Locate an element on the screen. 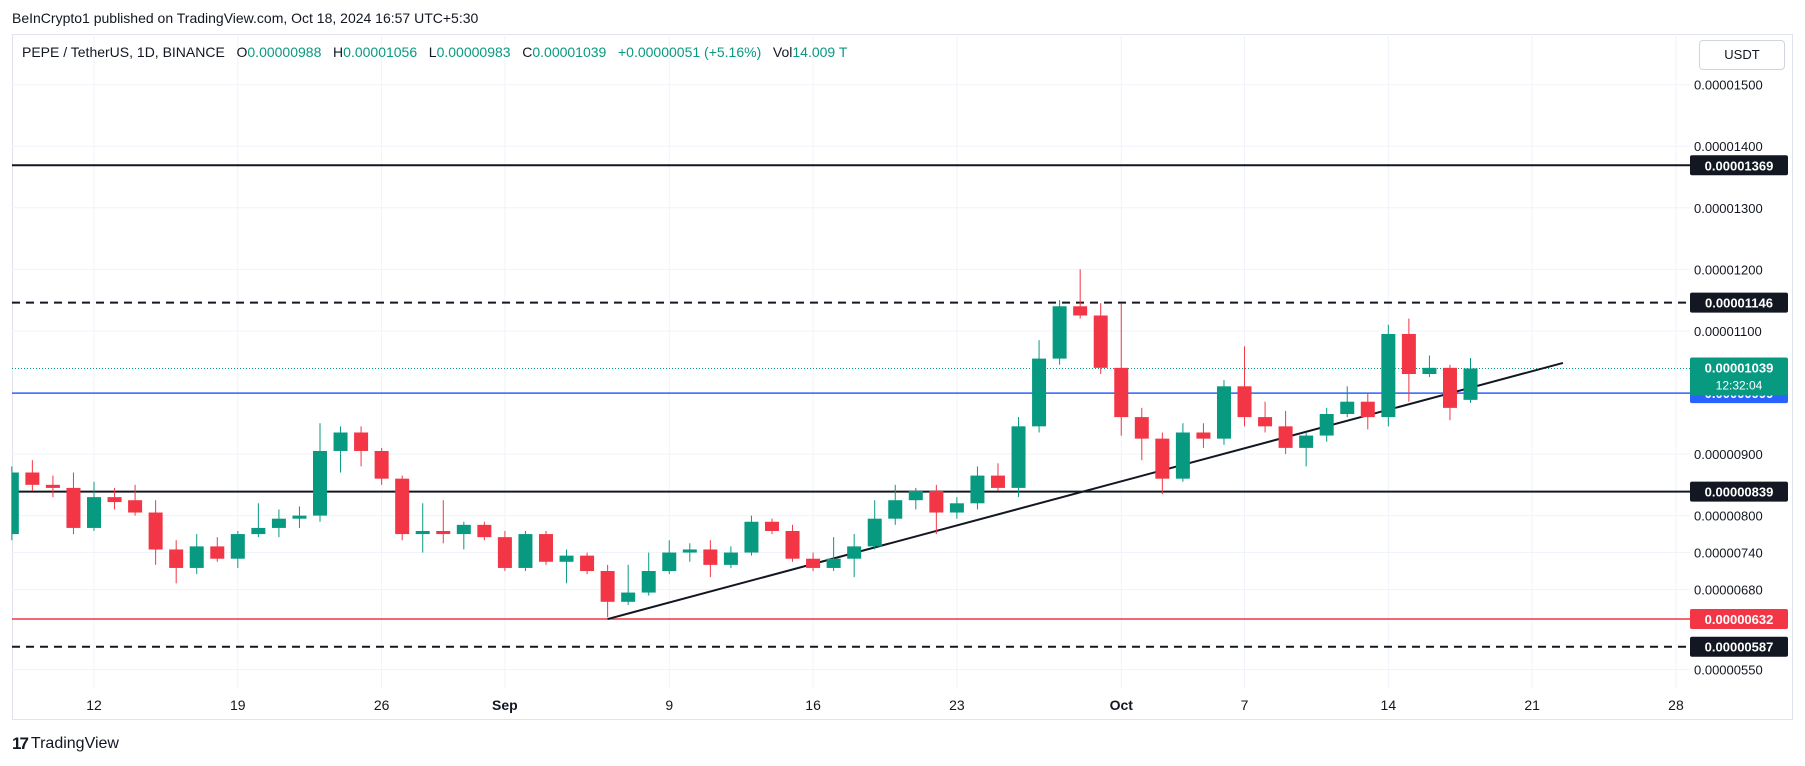  currency-button: USDT is located at coordinates (1742, 55).